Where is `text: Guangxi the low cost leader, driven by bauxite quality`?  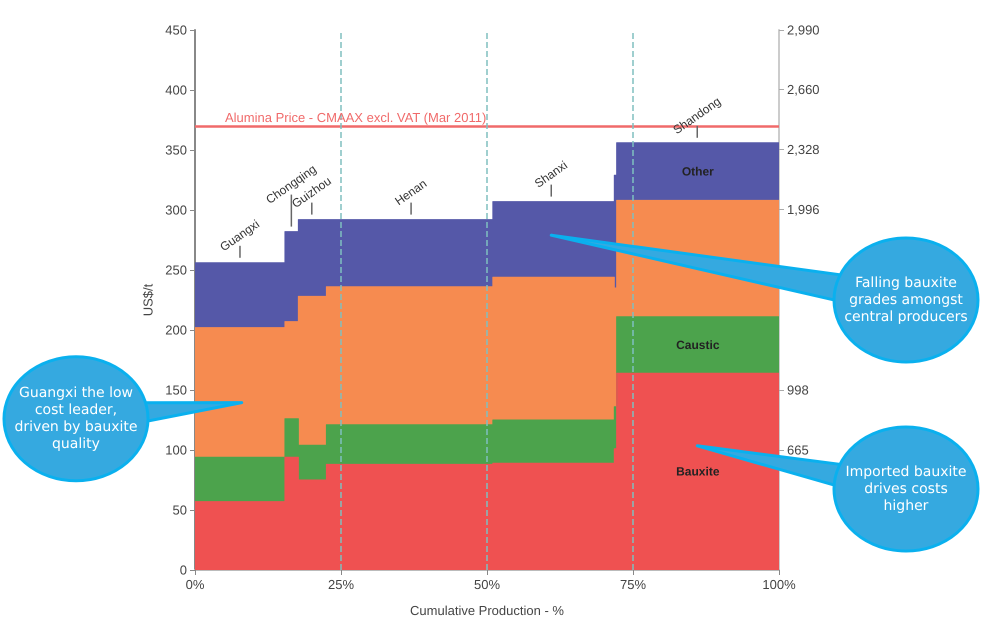
text: Guangxi the low cost leader, driven by bauxite quality is located at coordinates (76, 418).